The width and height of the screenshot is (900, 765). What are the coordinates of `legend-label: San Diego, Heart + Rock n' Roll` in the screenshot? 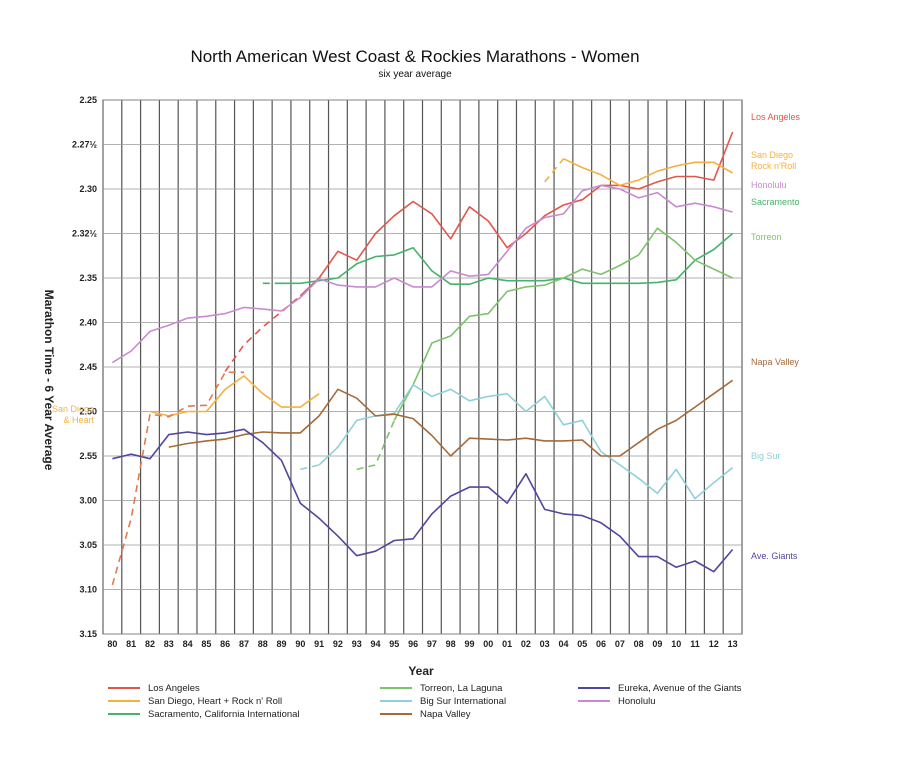 It's located at (215, 701).